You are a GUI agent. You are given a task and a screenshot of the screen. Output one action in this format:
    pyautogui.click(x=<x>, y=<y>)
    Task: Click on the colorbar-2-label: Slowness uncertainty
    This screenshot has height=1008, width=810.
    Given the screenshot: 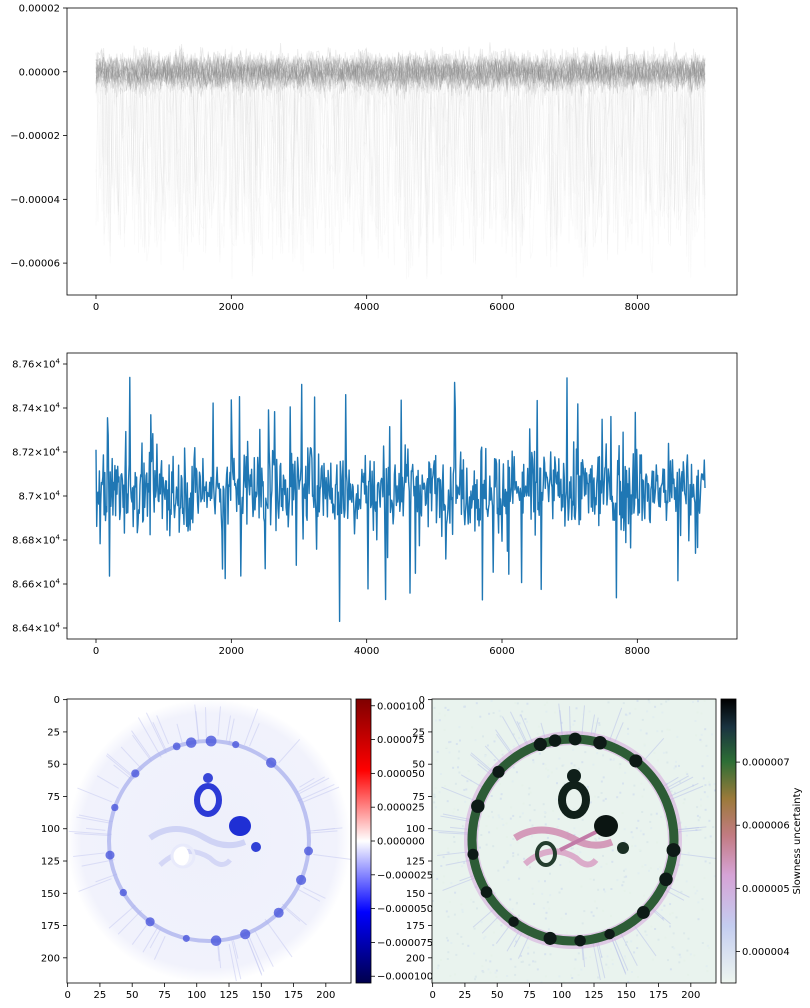 What is the action you would take?
    pyautogui.click(x=797, y=840)
    